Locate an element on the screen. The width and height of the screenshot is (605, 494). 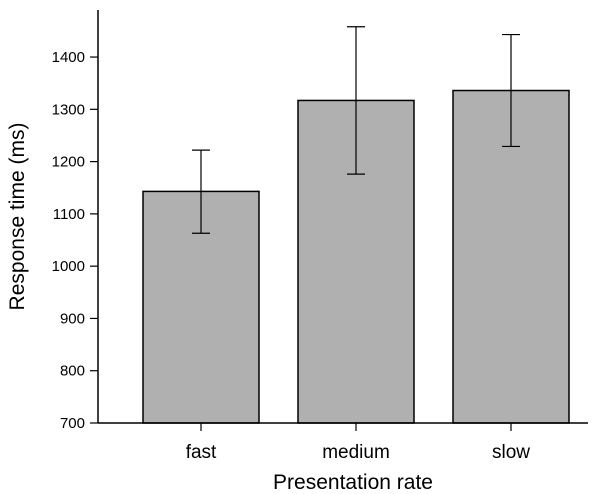
x-tick-label-fast: fast is located at coordinates (201, 452).